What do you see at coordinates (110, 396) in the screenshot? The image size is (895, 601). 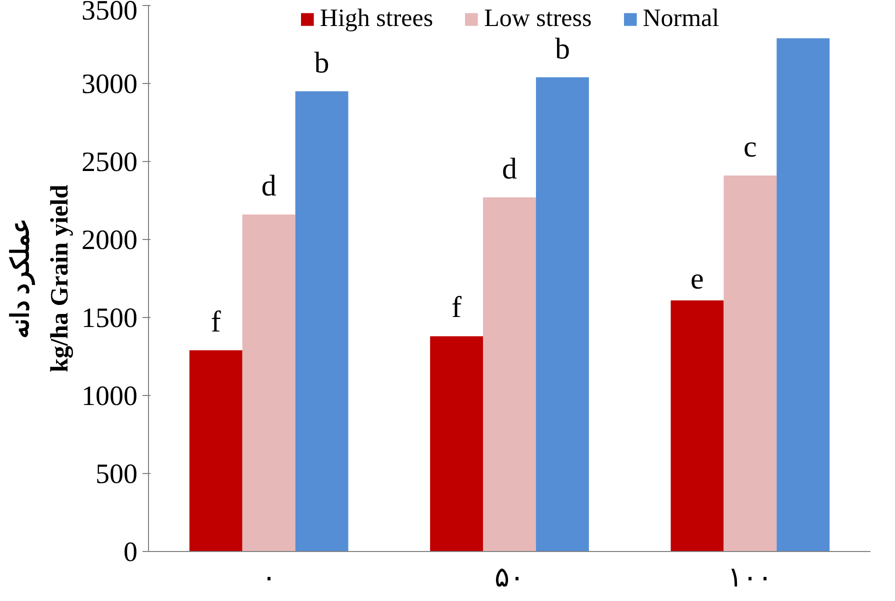 I see `y-tick-label: 1000` at bounding box center [110, 396].